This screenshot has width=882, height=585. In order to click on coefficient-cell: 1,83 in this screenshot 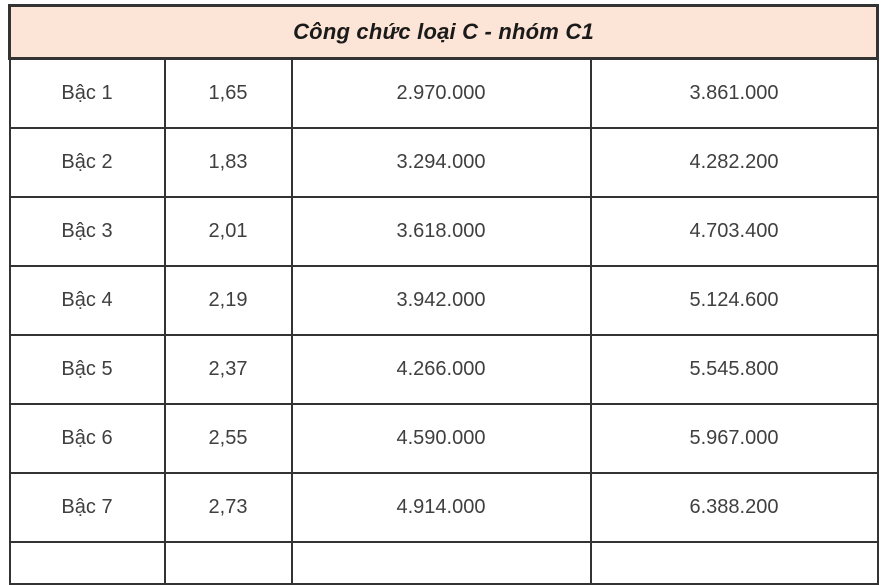, I will do `click(228, 162)`.